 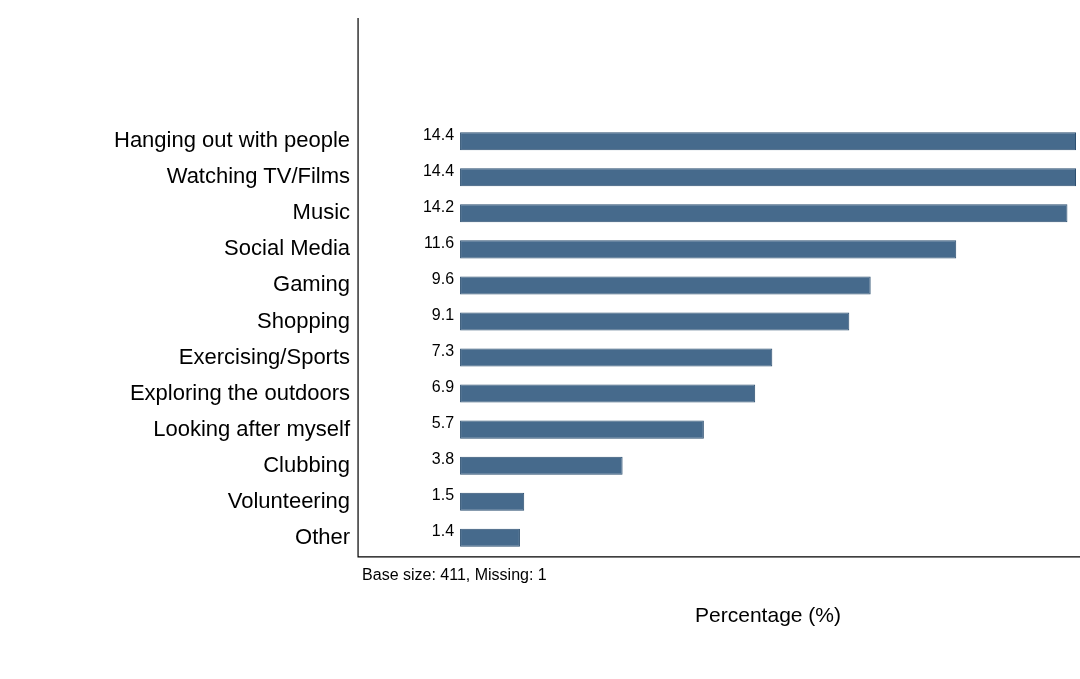 What do you see at coordinates (443, 386) in the screenshot?
I see `data-label: 6.9` at bounding box center [443, 386].